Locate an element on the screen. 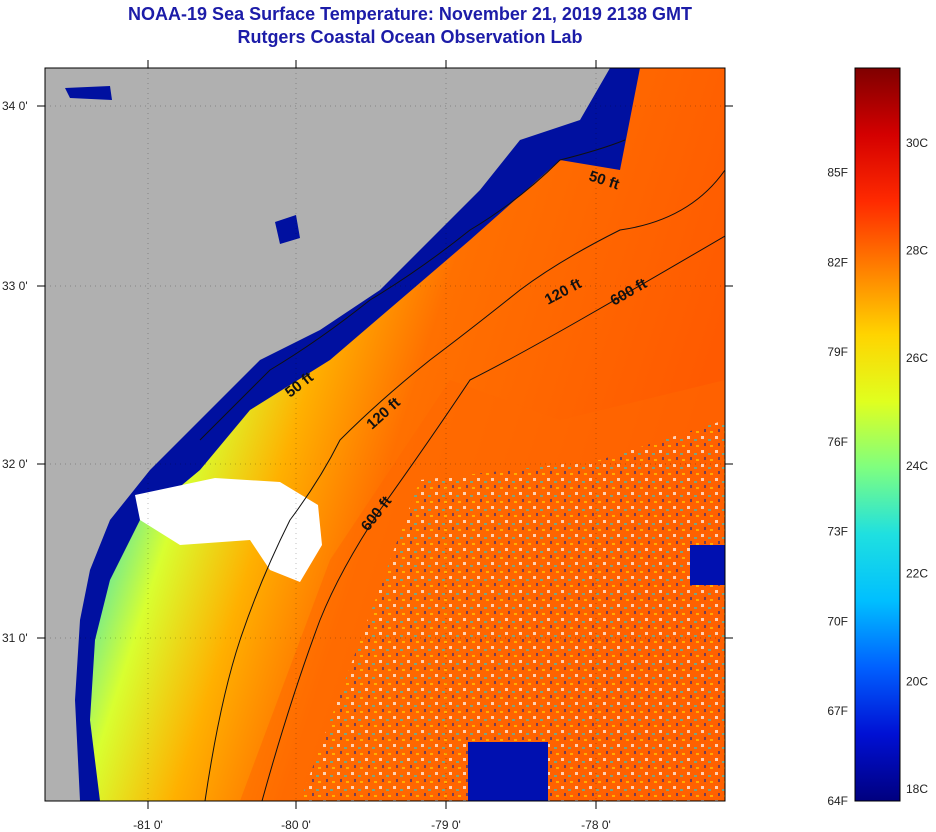  colorbar-f-label: 82F is located at coordinates (837, 263).